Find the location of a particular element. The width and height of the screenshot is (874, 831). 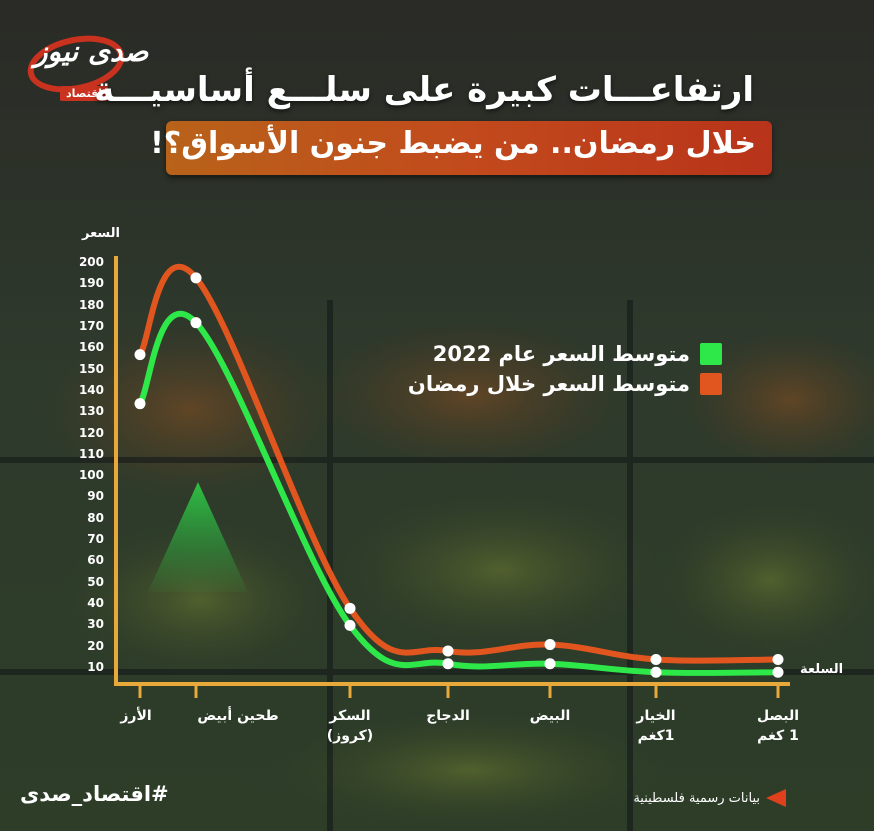

x-category-label: البيض is located at coordinates (550, 716).